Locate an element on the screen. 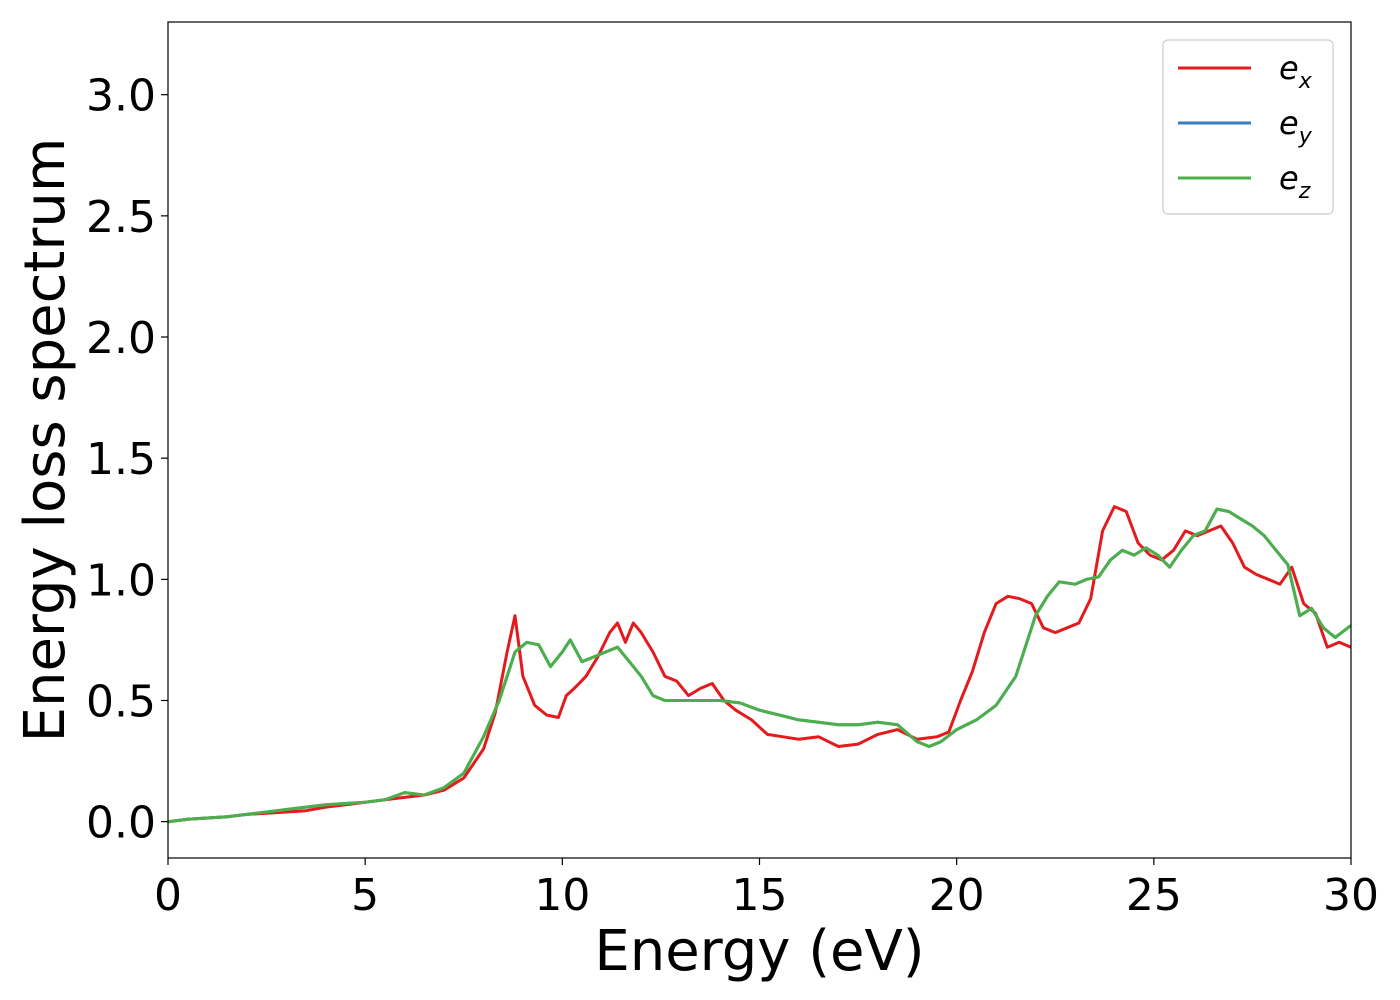 The image size is (1400, 1000). x-tick-label: 30 is located at coordinates (1351, 895).